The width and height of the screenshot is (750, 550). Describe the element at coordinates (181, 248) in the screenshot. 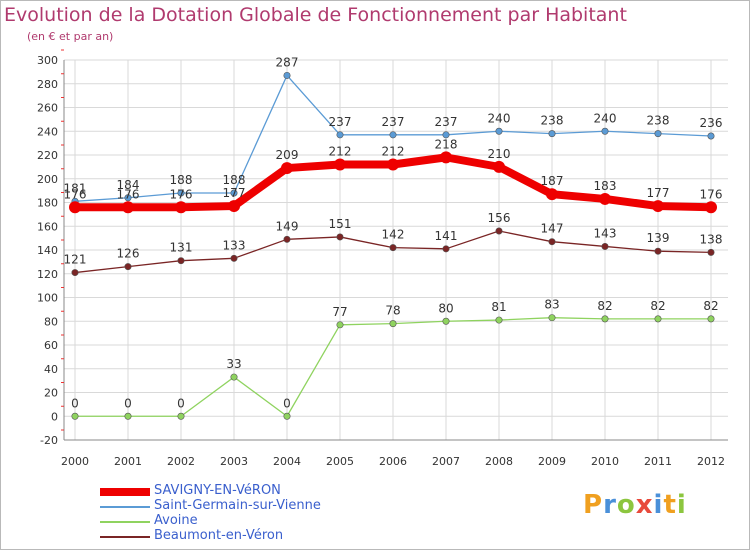

I see `data-label: 131` at that location.